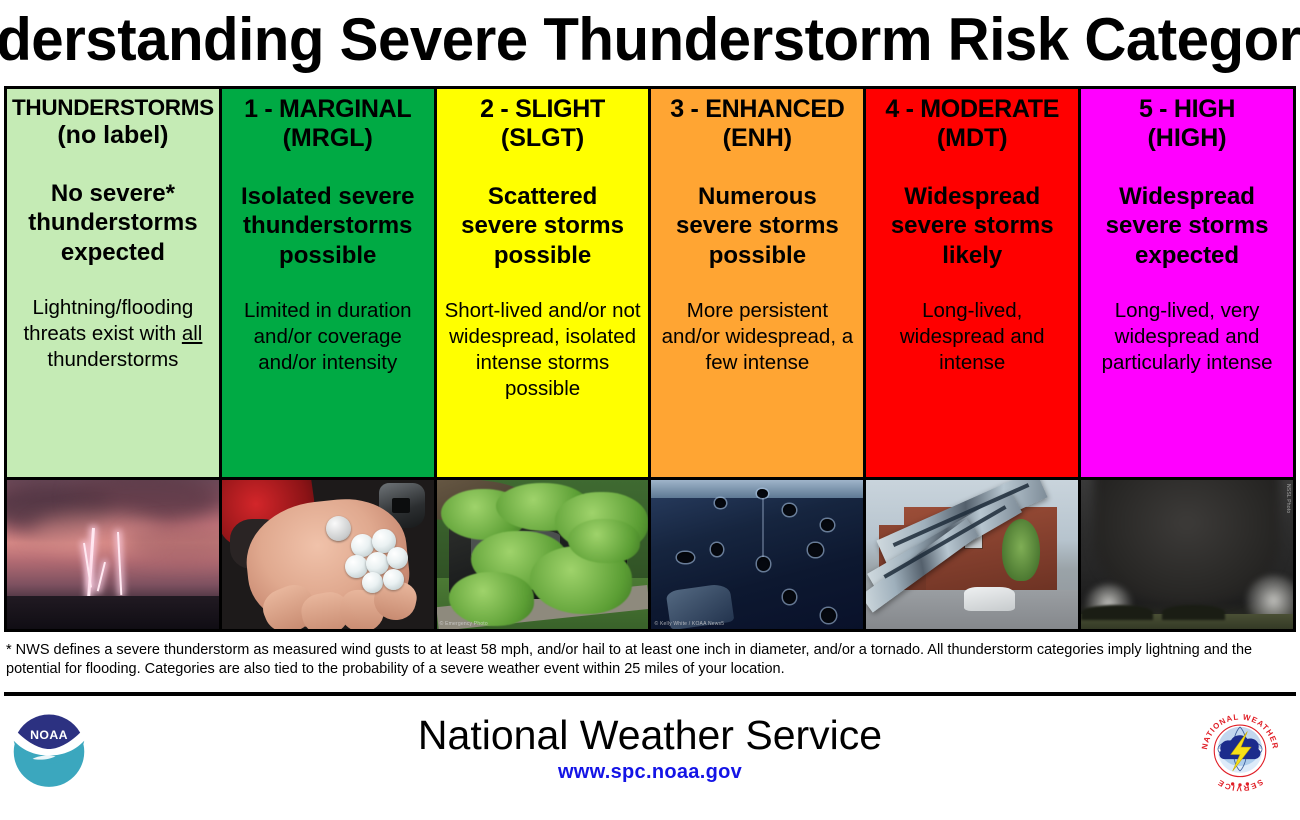  Describe the element at coordinates (113, 134) in the screenshot. I see `category-abbreviation: (no label)` at that location.